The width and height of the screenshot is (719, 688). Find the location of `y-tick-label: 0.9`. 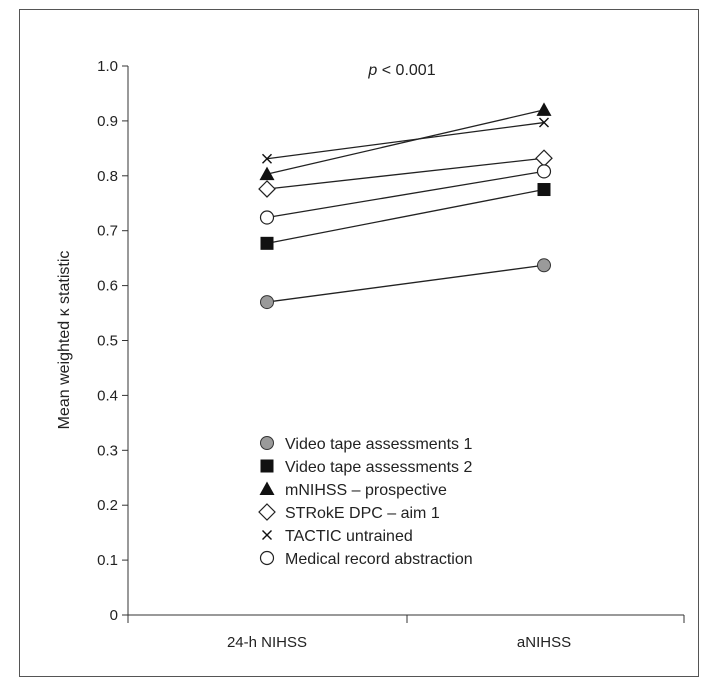

y-tick-label: 0.9 is located at coordinates (107, 121).